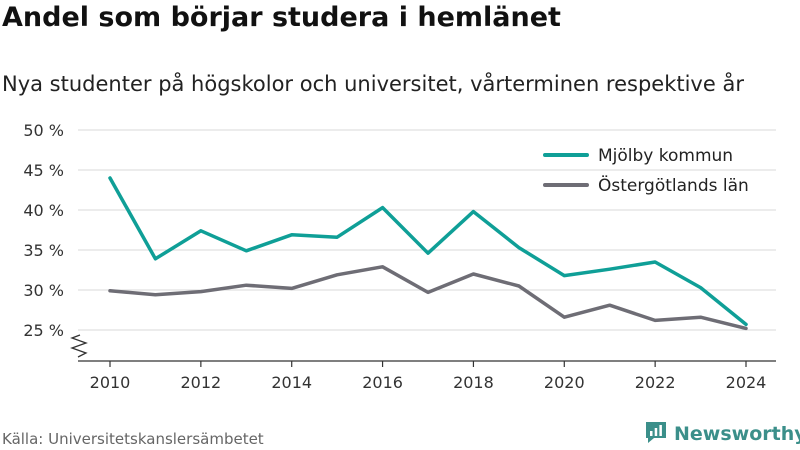  Describe the element at coordinates (646, 171) in the screenshot. I see `legend: Mjölby kommun Östergötlands län` at that location.